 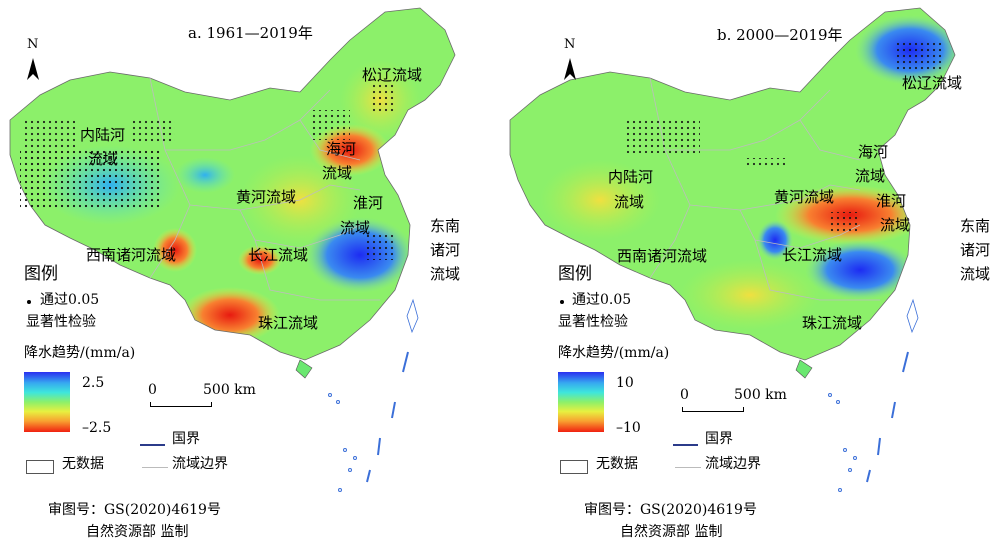 I want to click on colorbar-max-label: 10, so click(x=625, y=383).